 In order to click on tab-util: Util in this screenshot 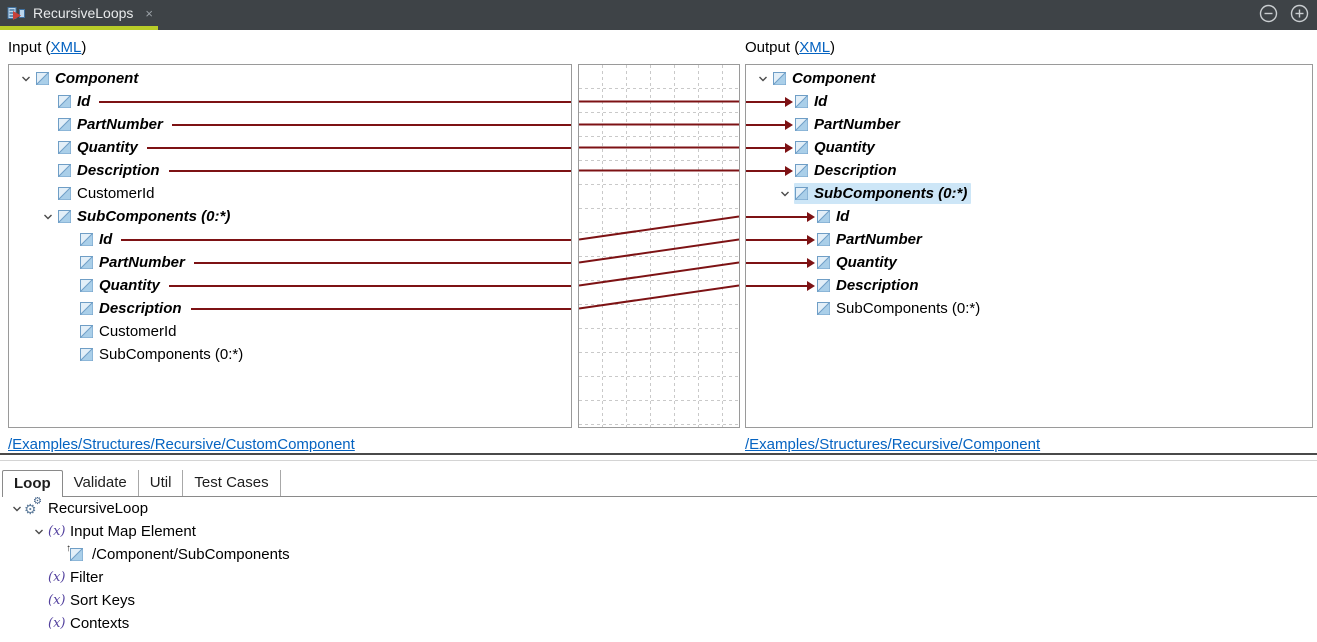, I will do `click(161, 483)`.